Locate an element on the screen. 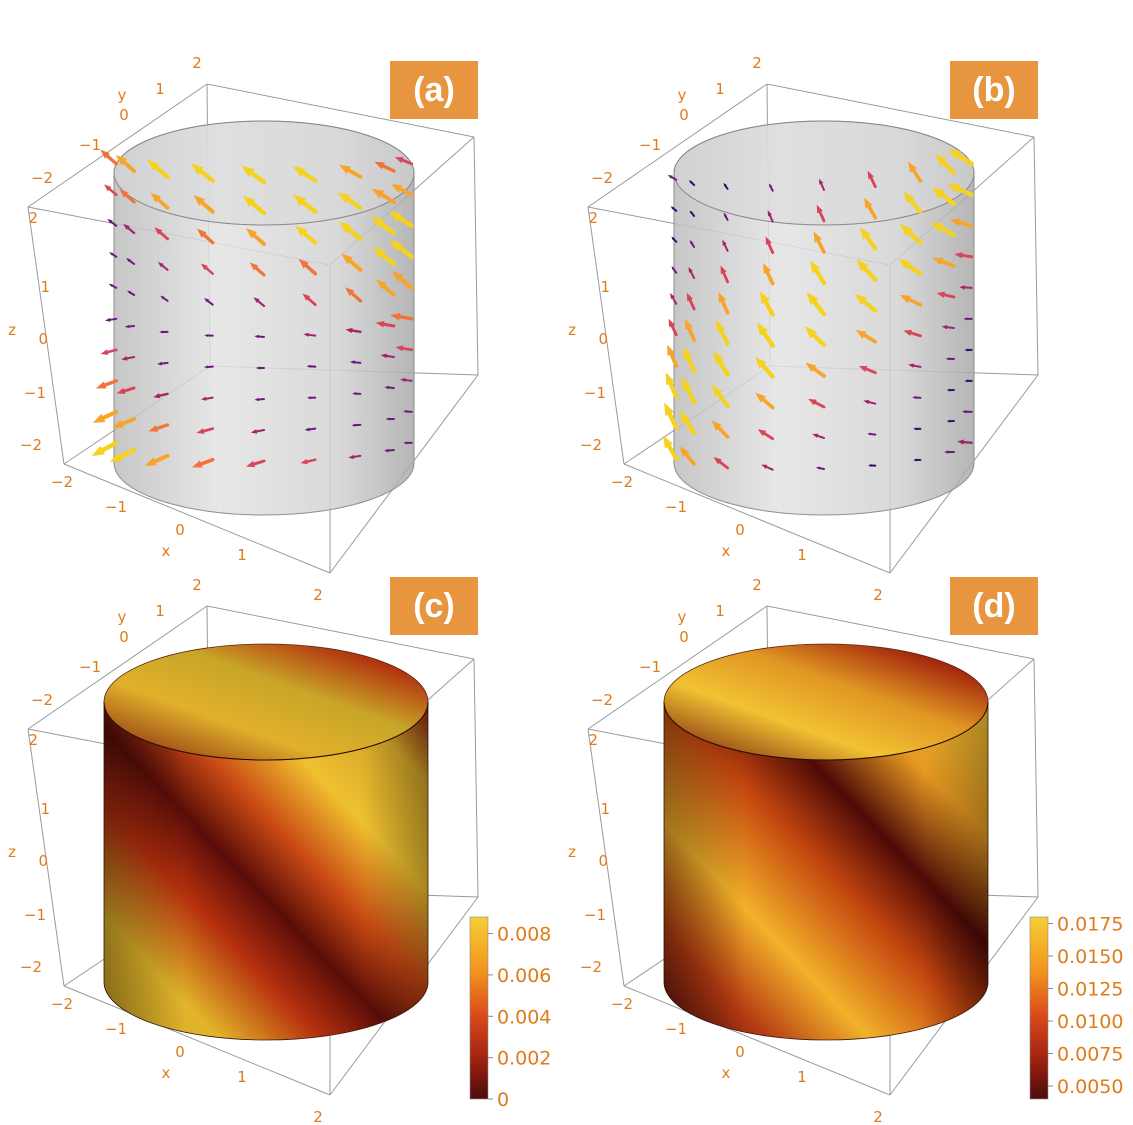 This screenshot has width=1133, height=1125. x-tick-label: 1 is located at coordinates (802, 1077).